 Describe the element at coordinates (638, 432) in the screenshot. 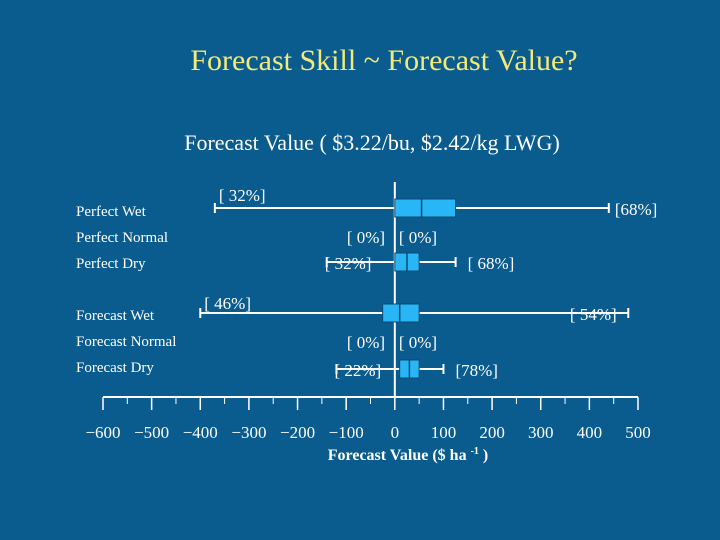

I see `x-tick-label: 500` at that location.